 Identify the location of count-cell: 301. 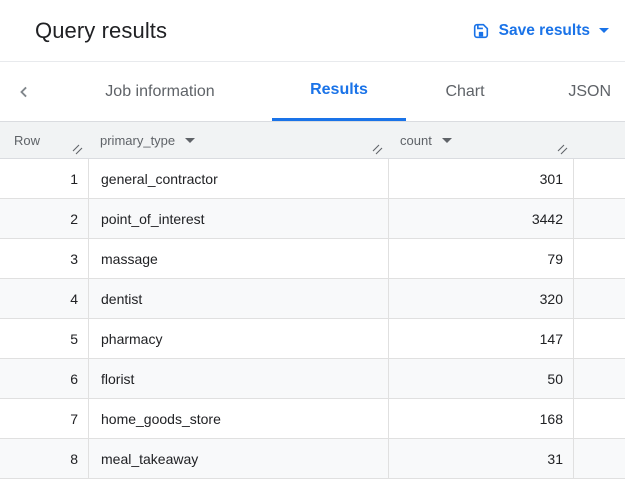
(480, 178).